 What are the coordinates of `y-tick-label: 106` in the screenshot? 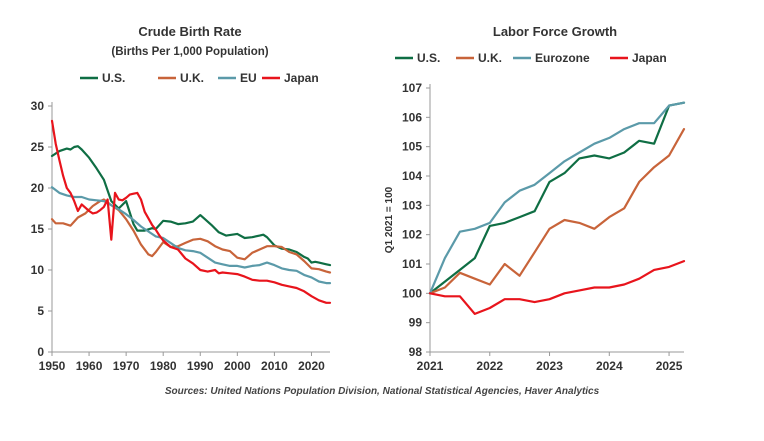 It's located at (412, 117).